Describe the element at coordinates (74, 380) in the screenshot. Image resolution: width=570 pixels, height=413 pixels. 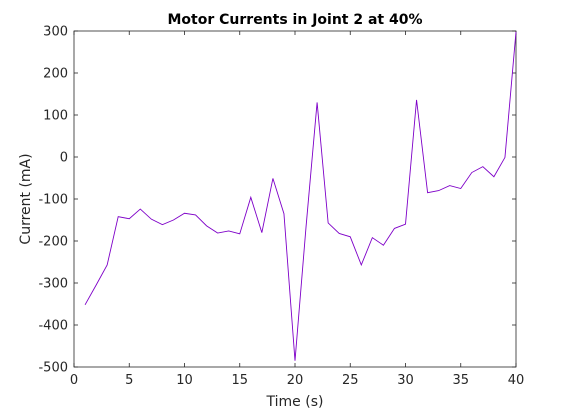
I see `x-tick-label: 0` at that location.